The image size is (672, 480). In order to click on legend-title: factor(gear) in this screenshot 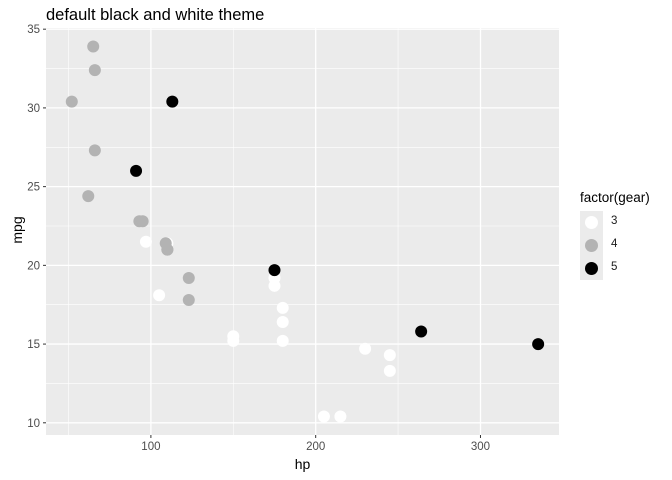, I will do `click(615, 197)`.